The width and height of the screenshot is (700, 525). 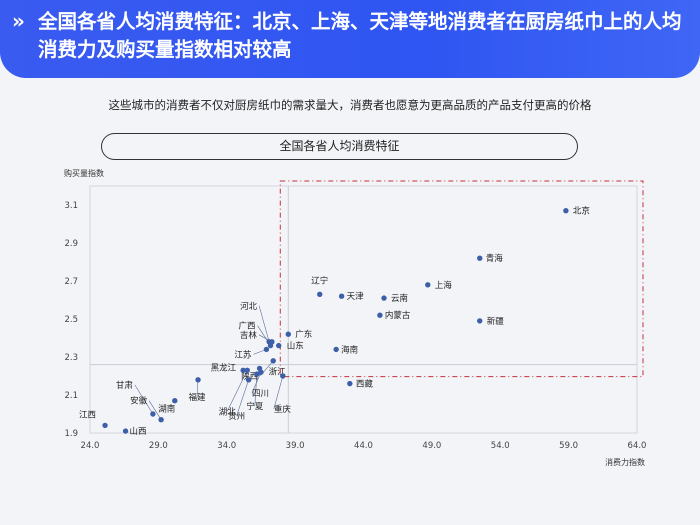 What do you see at coordinates (637, 446) in the screenshot?
I see `x-tick-label: 64.0` at bounding box center [637, 446].